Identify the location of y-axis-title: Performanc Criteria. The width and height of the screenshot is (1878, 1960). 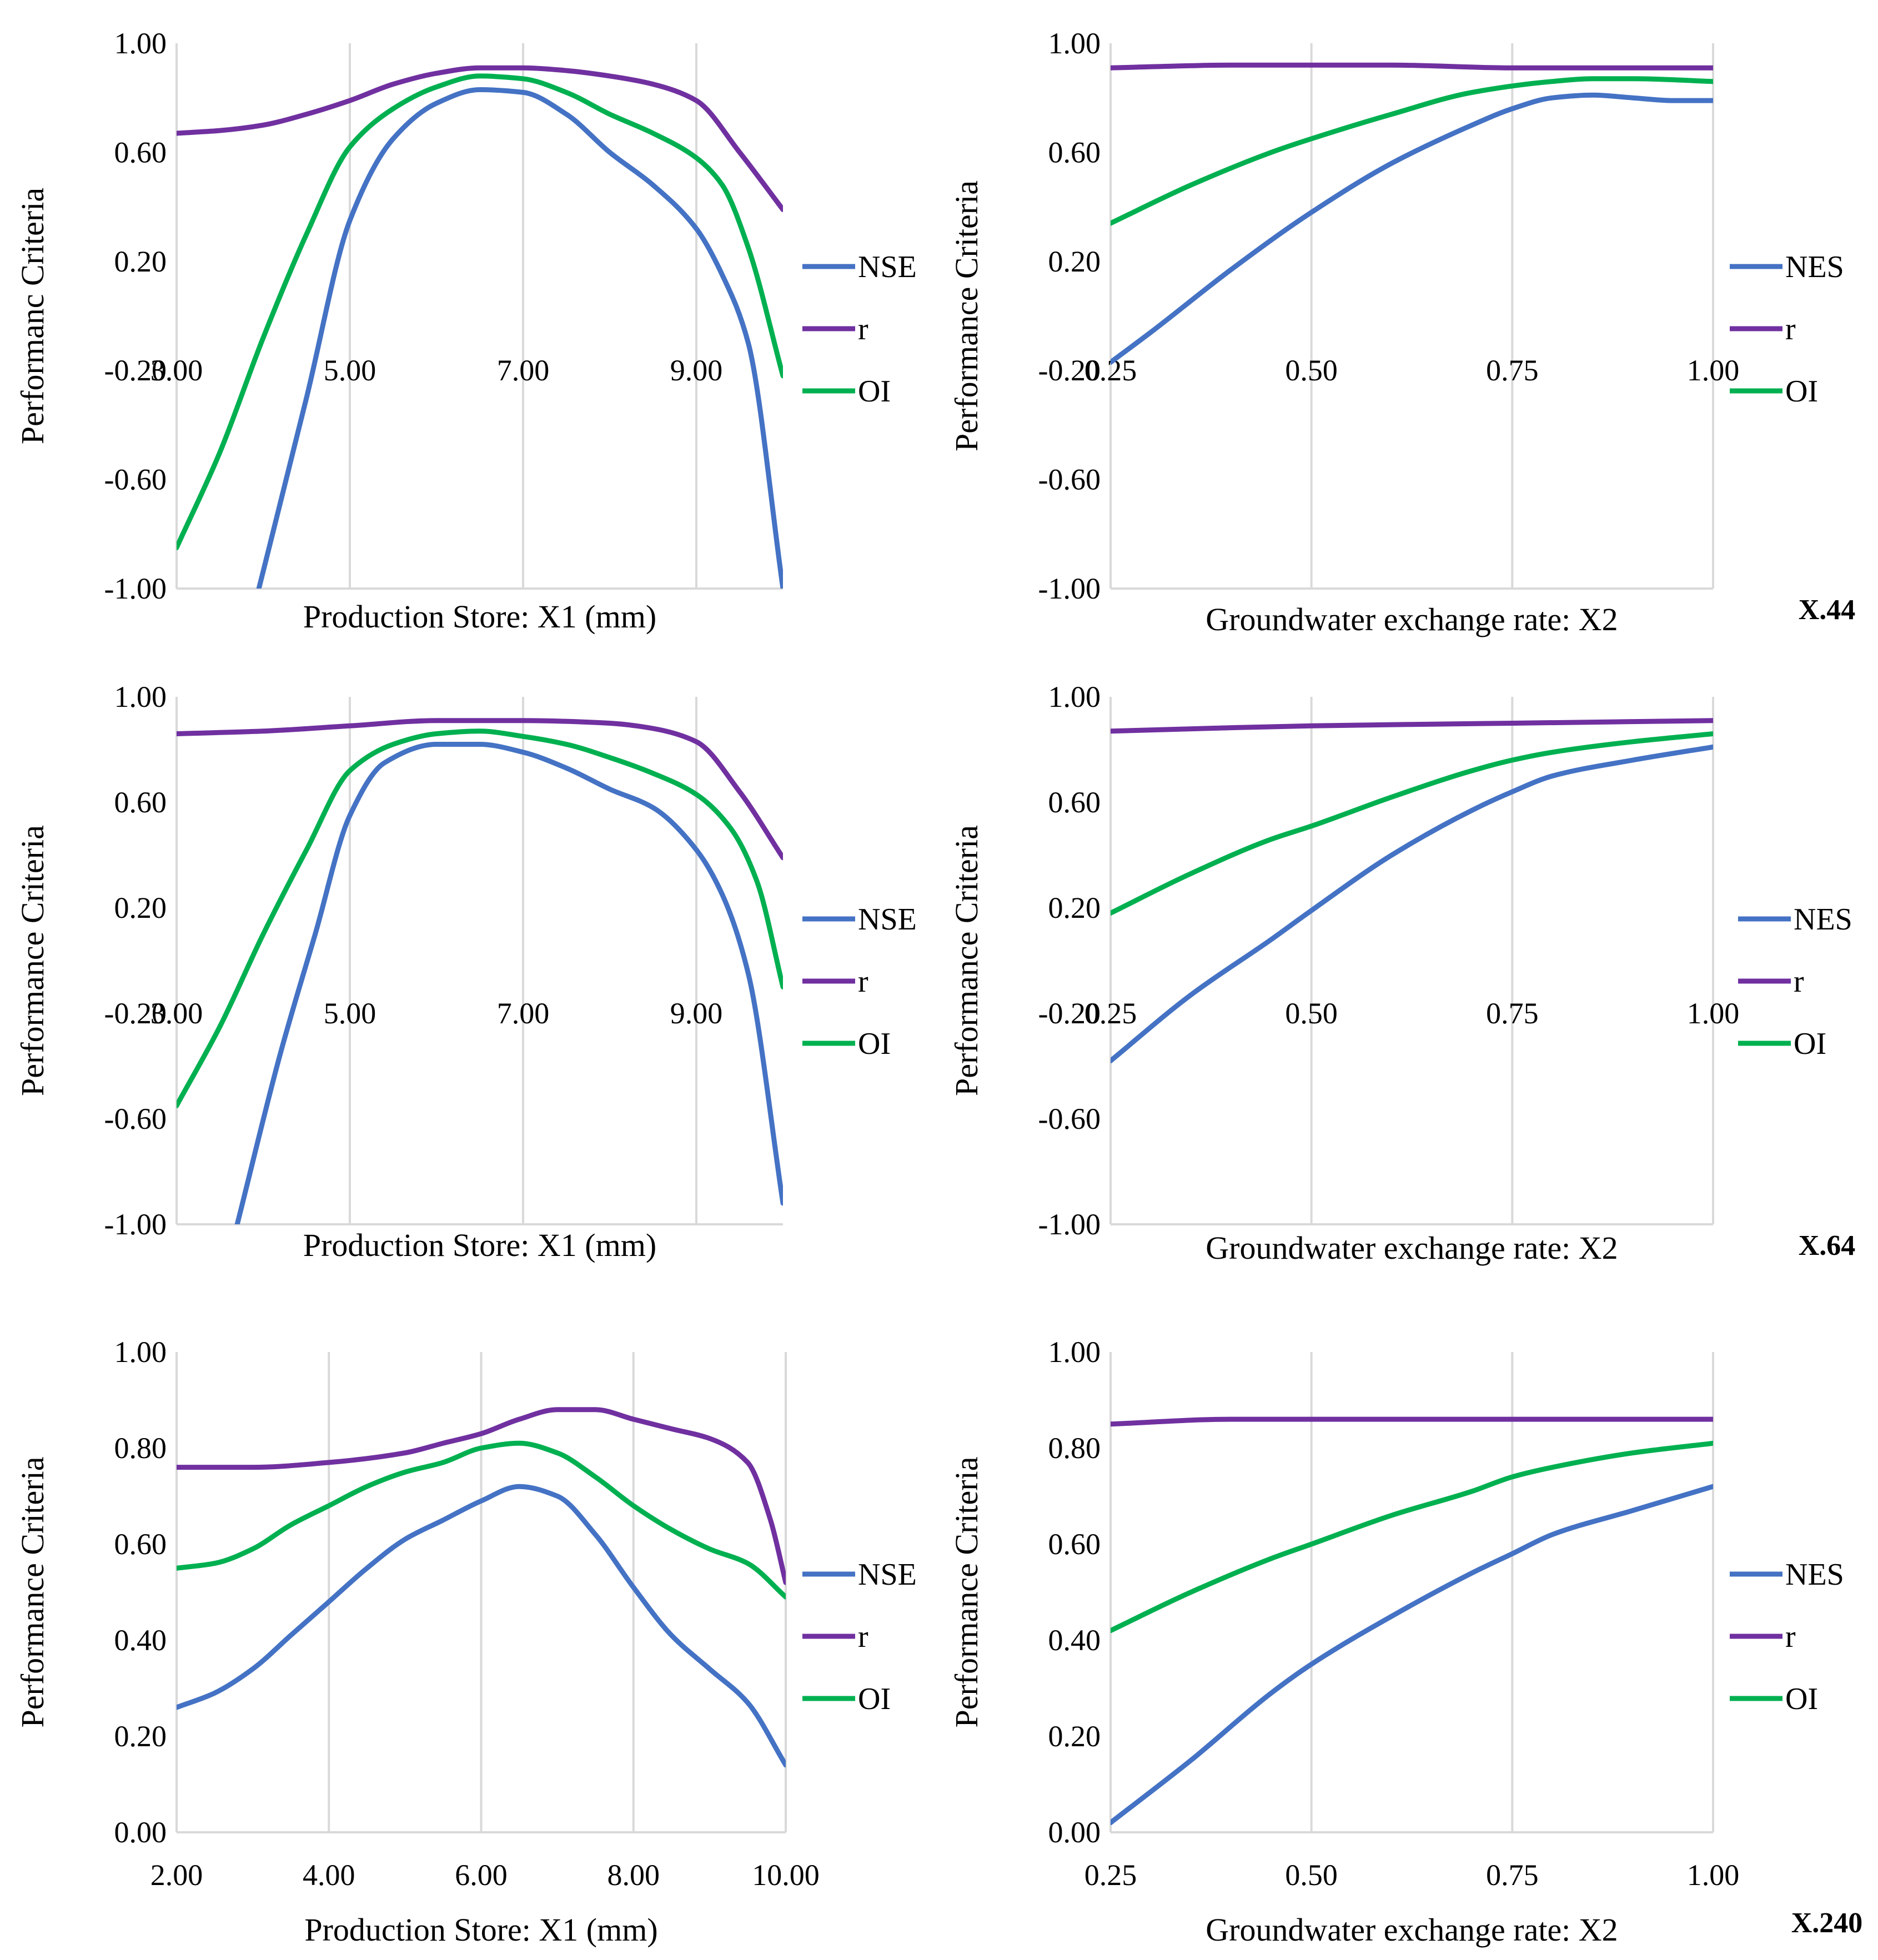
(32, 316).